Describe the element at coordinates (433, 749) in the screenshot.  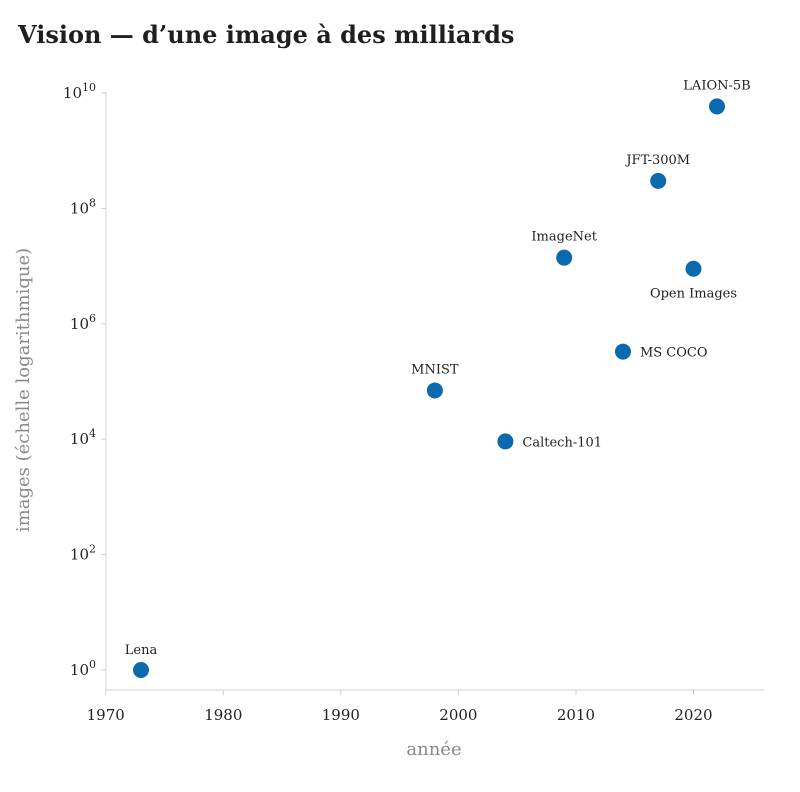
I see `x-axis-title: année` at that location.